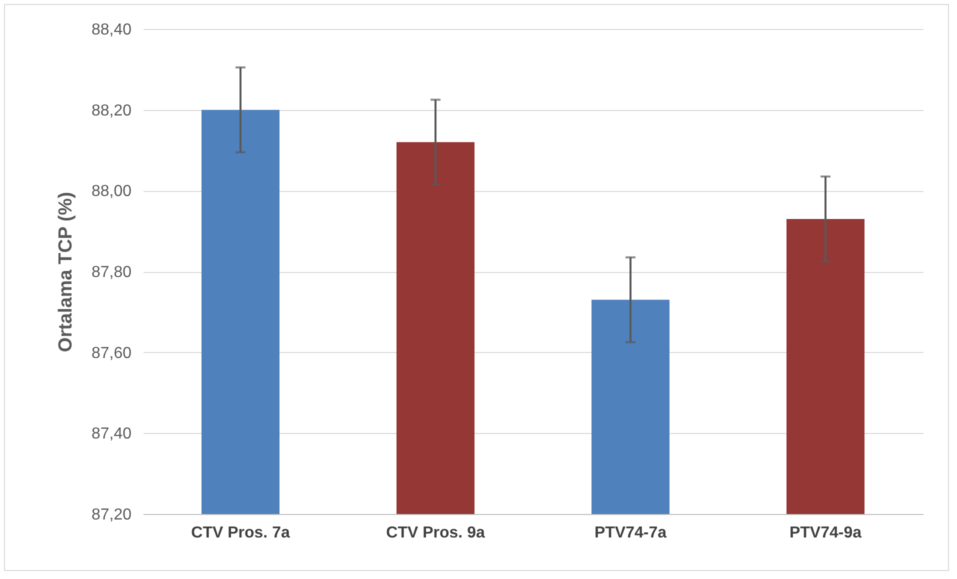 The image size is (957, 579). What do you see at coordinates (240, 533) in the screenshot?
I see `x-tick-label: CTV Pros. 7a` at bounding box center [240, 533].